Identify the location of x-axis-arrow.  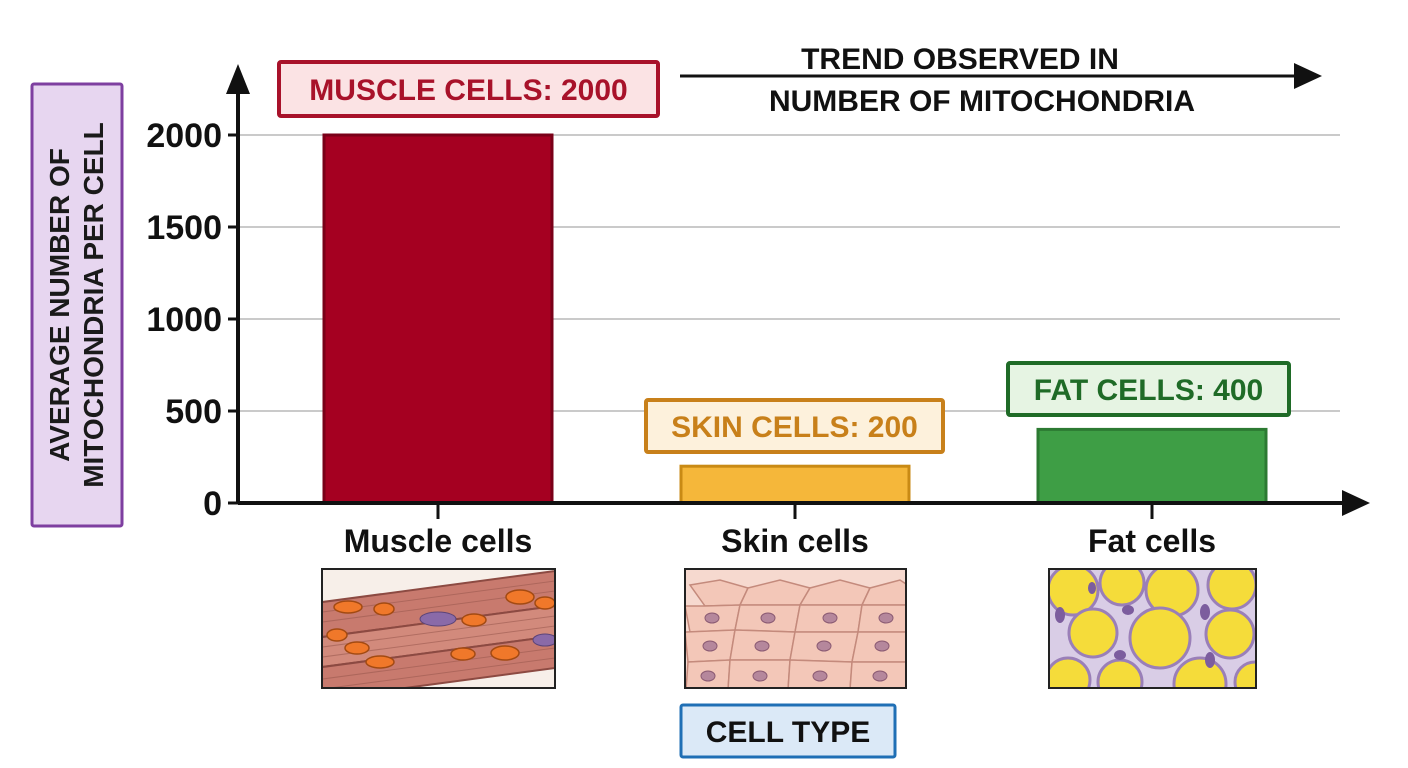
(1356, 503).